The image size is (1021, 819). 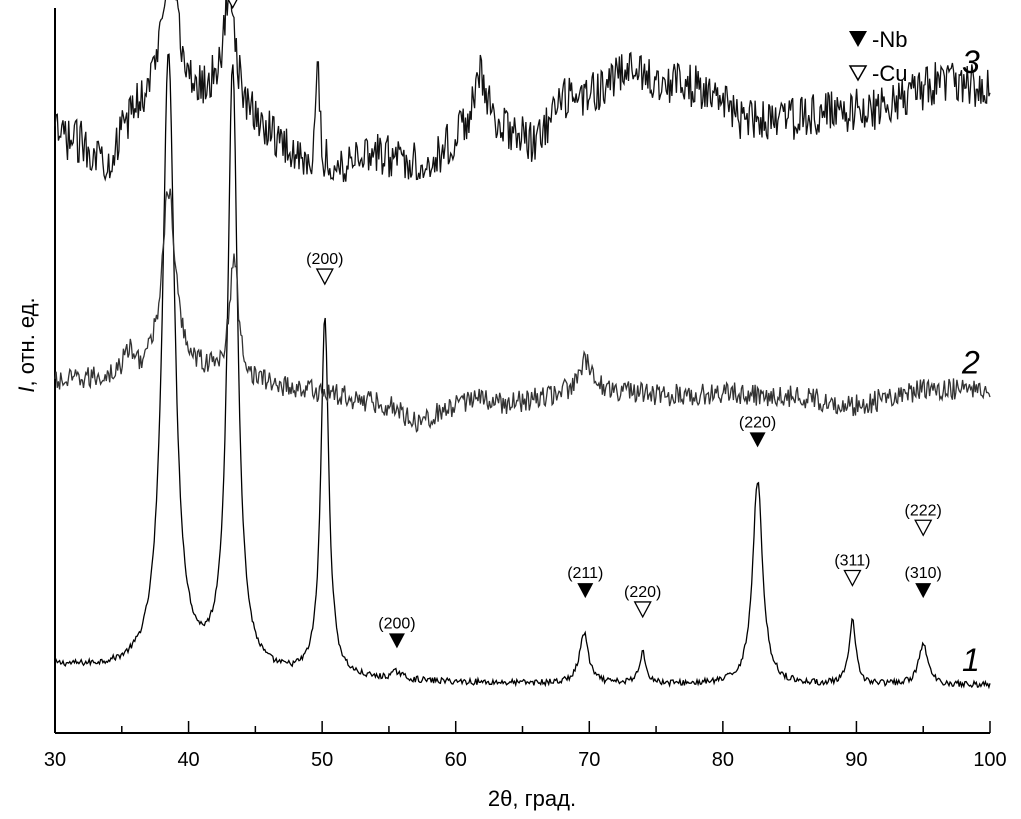 What do you see at coordinates (971, 660) in the screenshot?
I see `curve-number-1: 1` at bounding box center [971, 660].